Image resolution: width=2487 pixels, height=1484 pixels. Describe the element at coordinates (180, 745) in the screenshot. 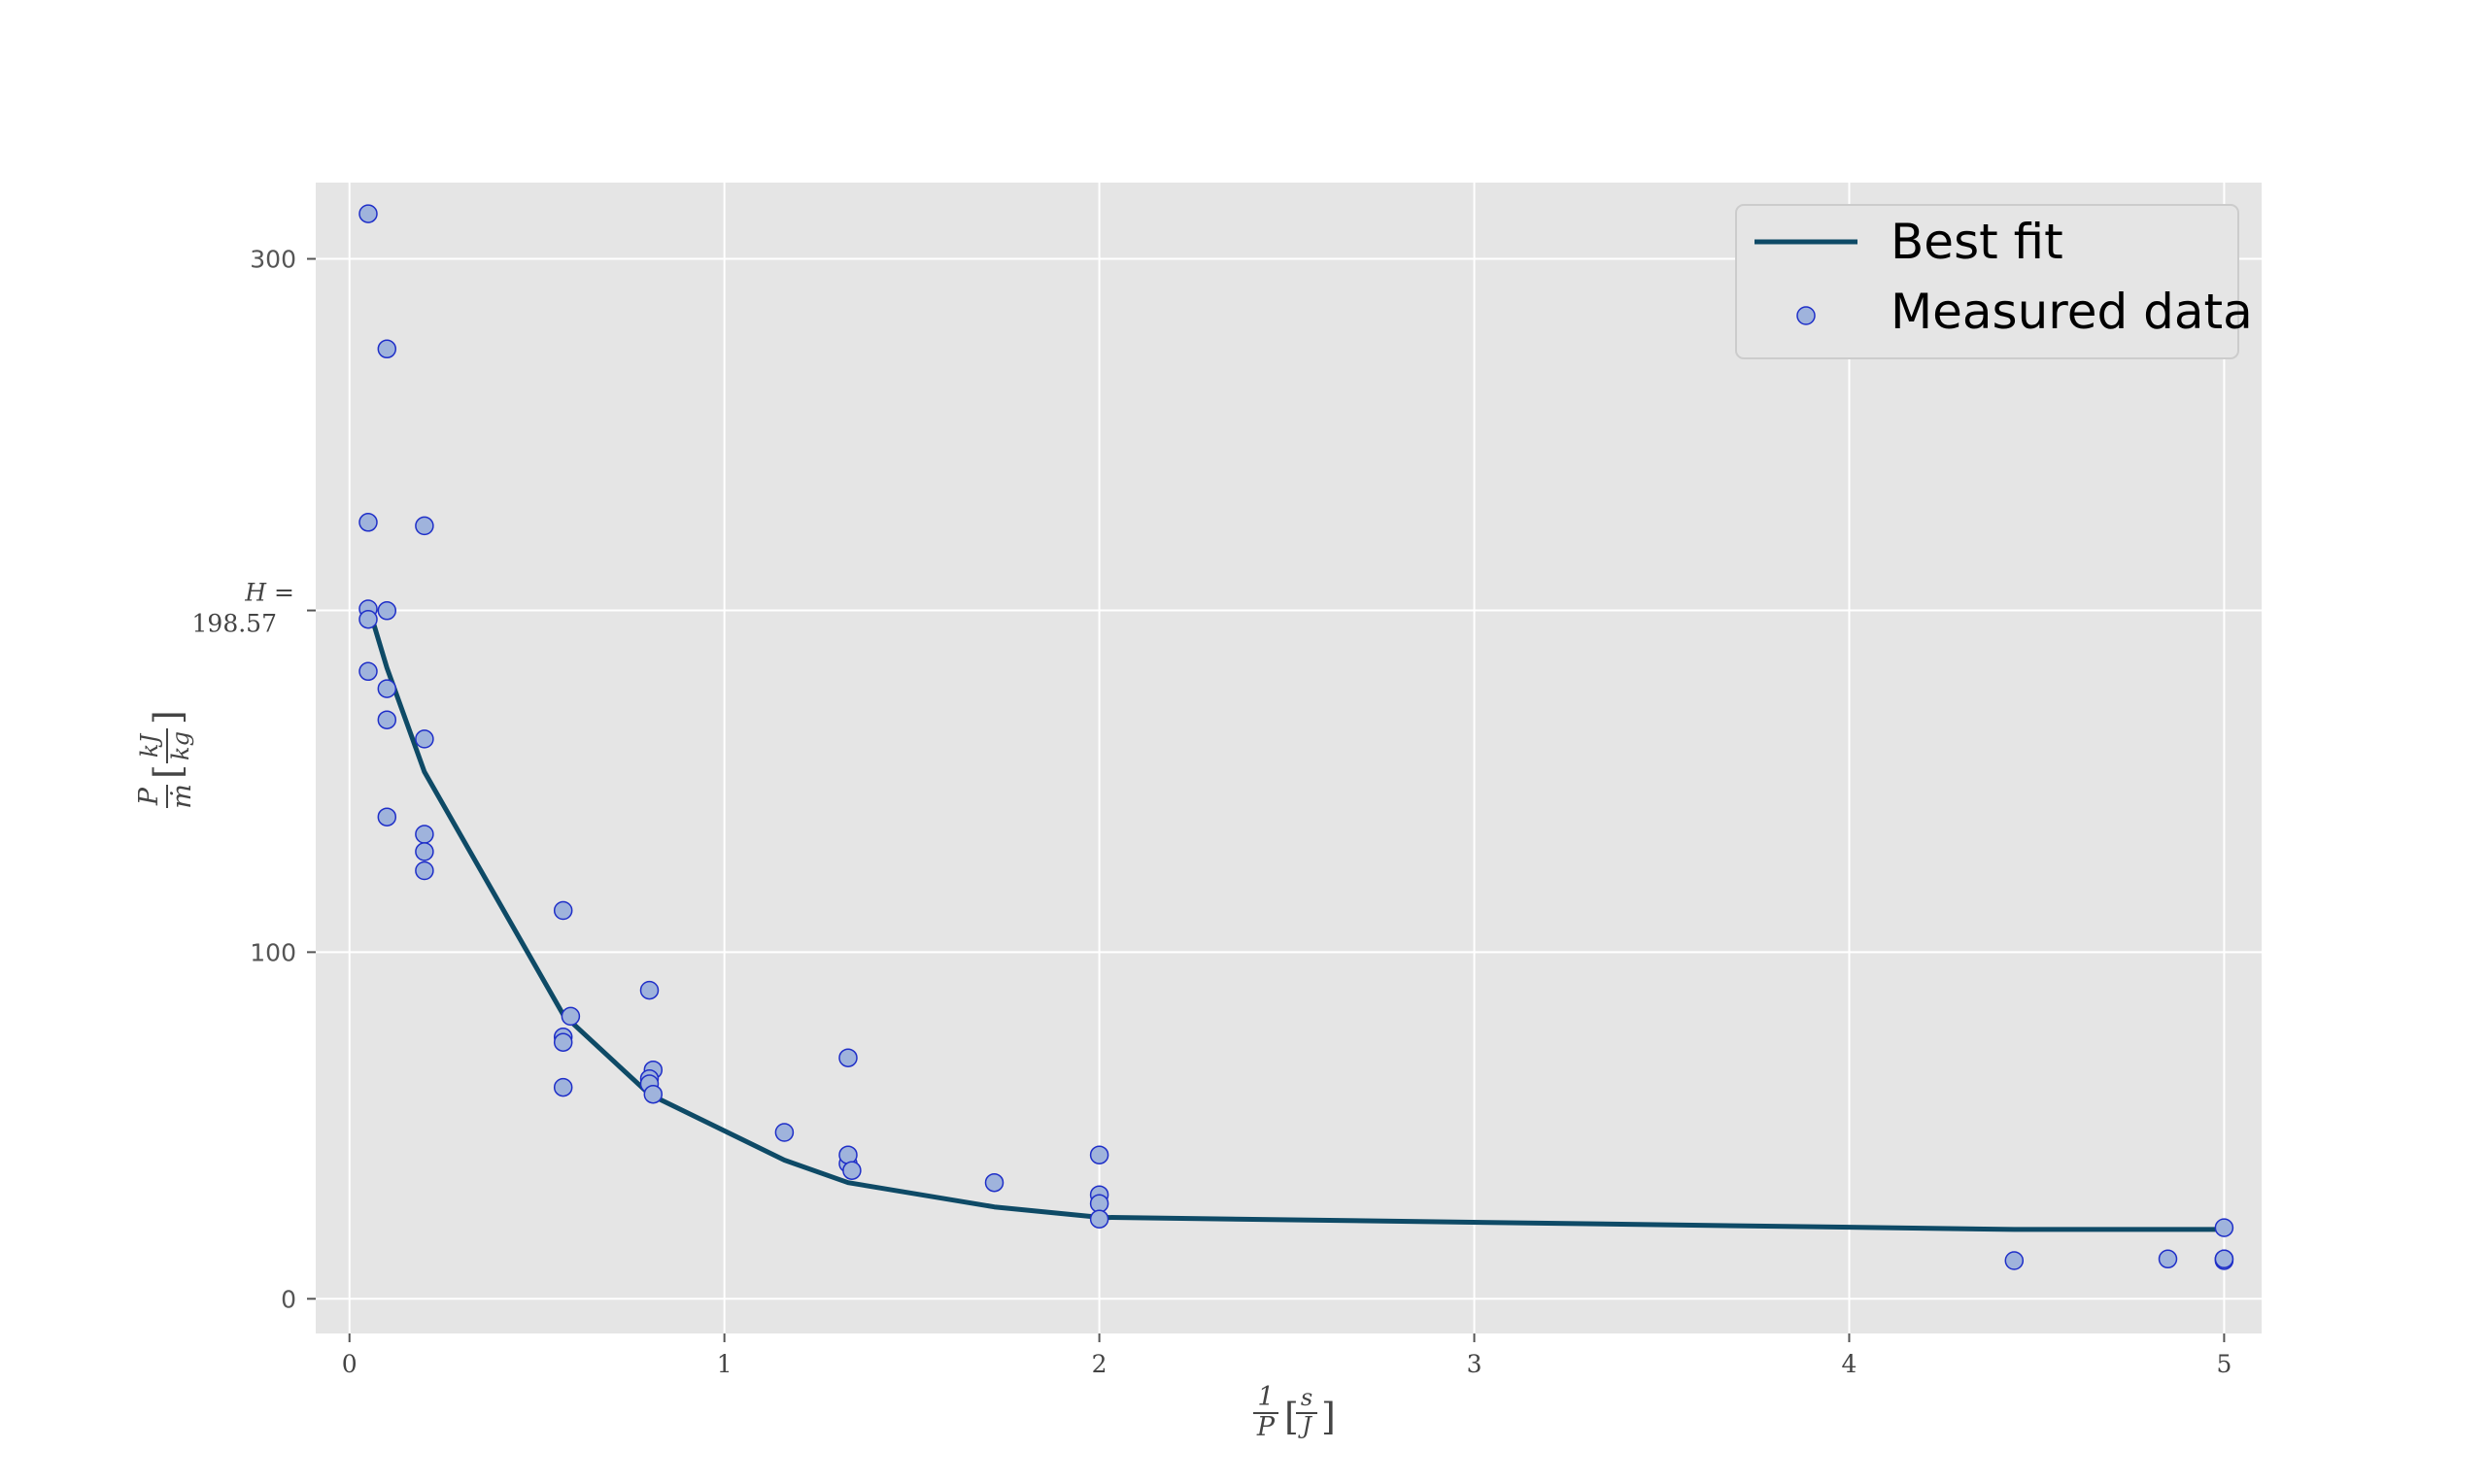

I see `svg-text: kg` at that location.